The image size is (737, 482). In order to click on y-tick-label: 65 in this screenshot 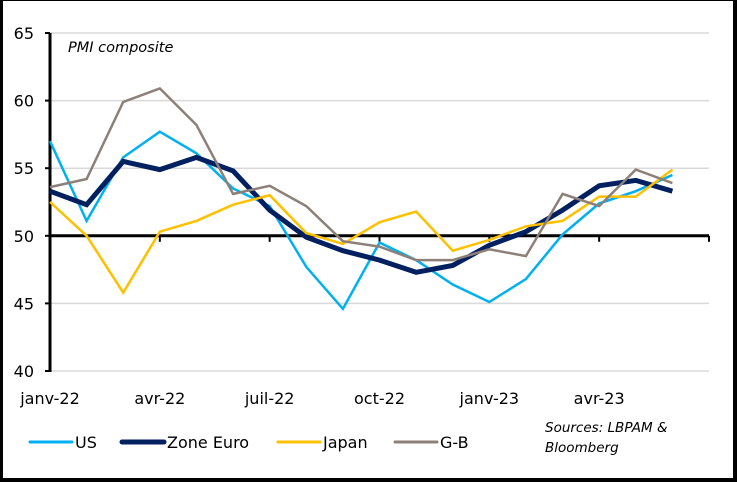, I will do `click(24, 33)`.